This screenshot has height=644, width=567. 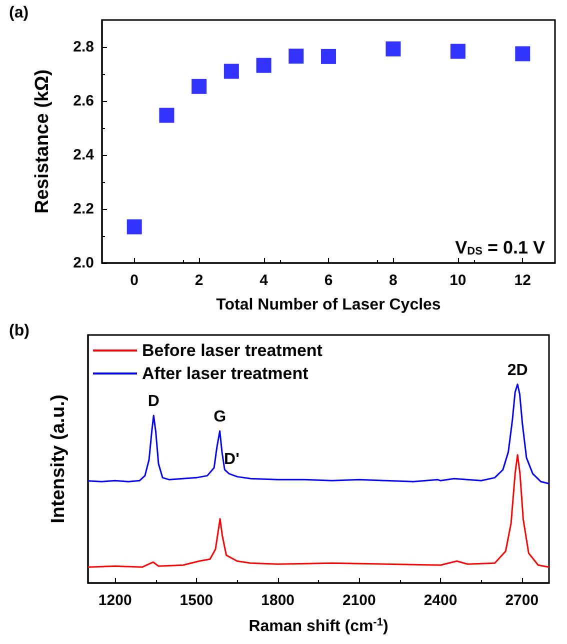 What do you see at coordinates (58, 459) in the screenshot?
I see `y-axis-title: Intensity (a.u.)` at bounding box center [58, 459].